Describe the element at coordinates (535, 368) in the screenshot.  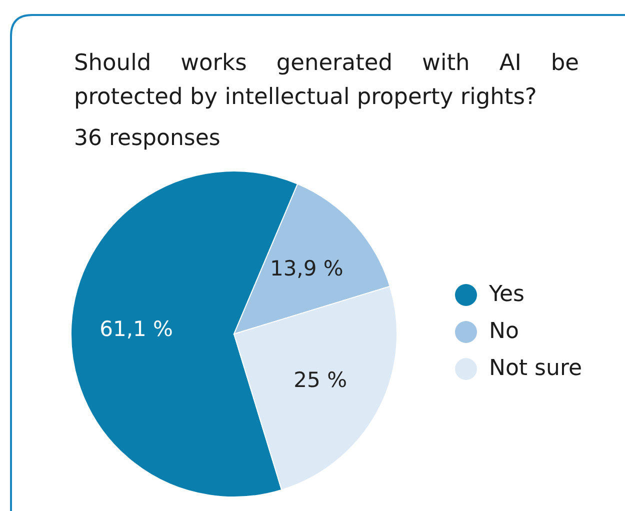
I see `legend-label: Not sure` at that location.